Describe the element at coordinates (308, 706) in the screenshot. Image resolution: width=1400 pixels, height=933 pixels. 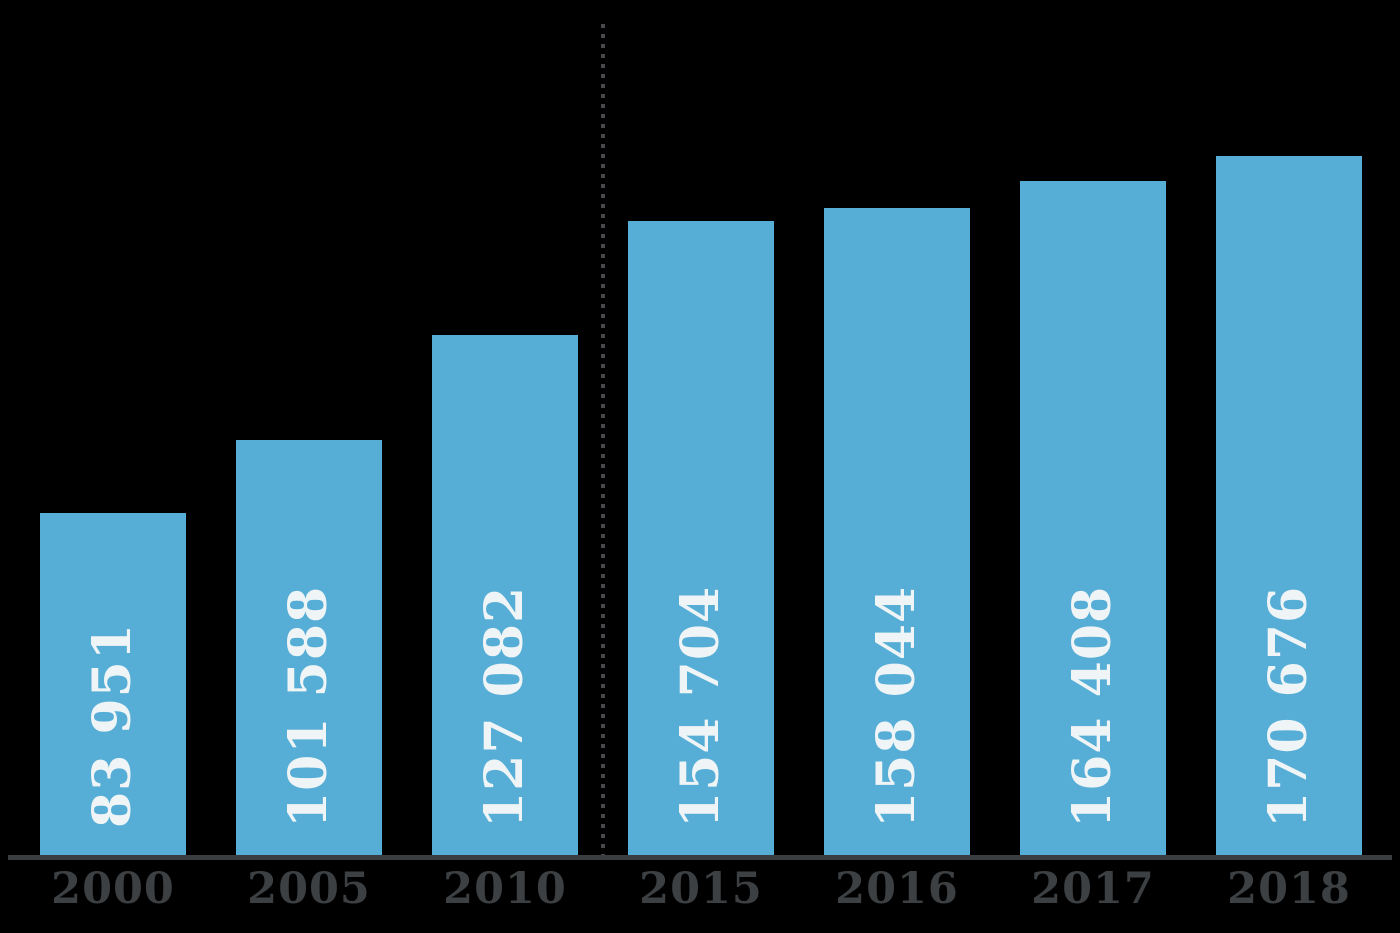
I see `bar-value-label: 101 588` at that location.